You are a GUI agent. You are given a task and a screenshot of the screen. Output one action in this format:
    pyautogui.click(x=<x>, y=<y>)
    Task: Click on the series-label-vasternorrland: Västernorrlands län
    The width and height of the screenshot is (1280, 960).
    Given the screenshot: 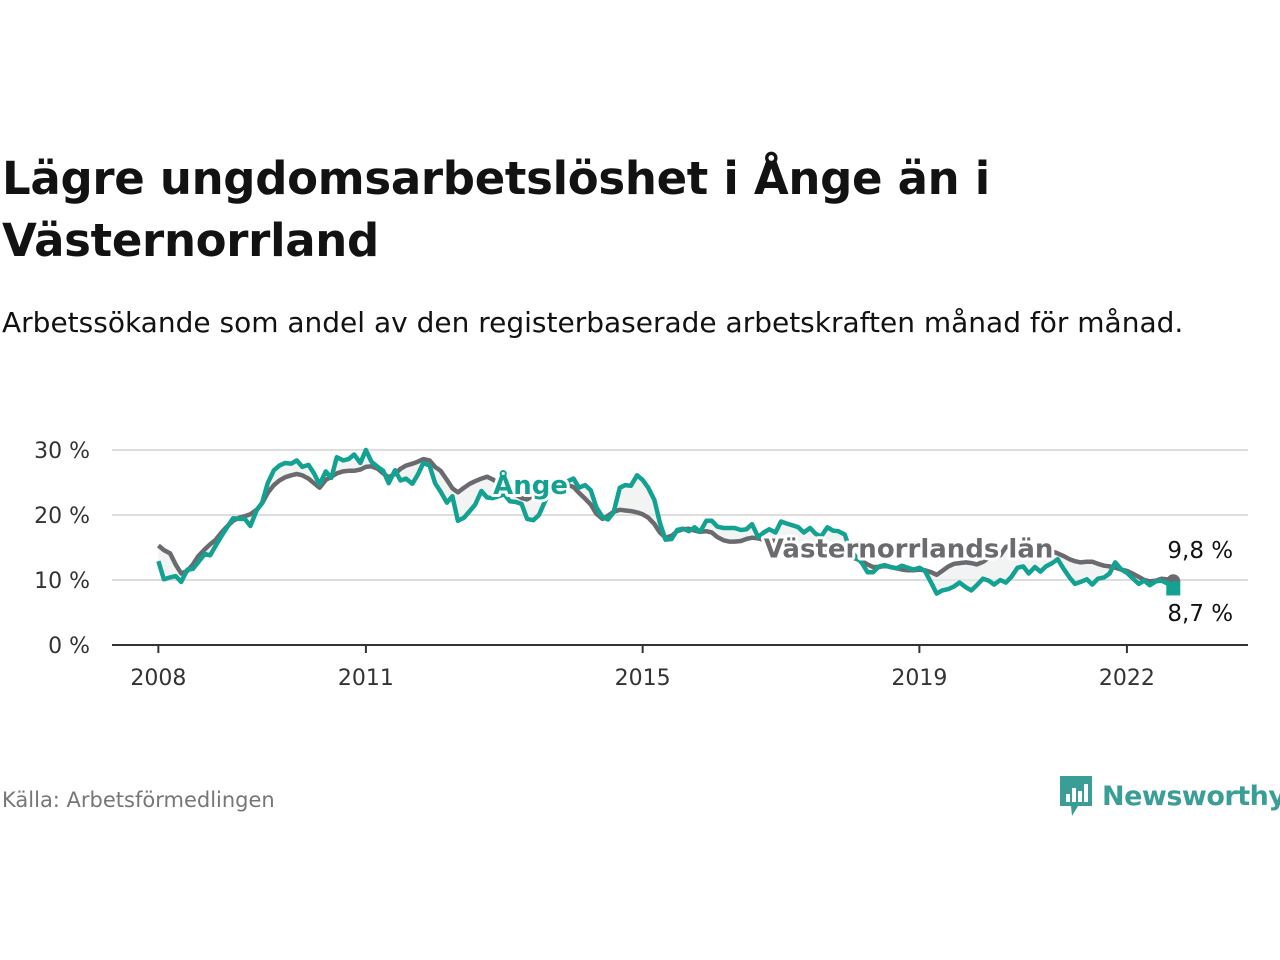 What is the action you would take?
    pyautogui.click(x=909, y=549)
    